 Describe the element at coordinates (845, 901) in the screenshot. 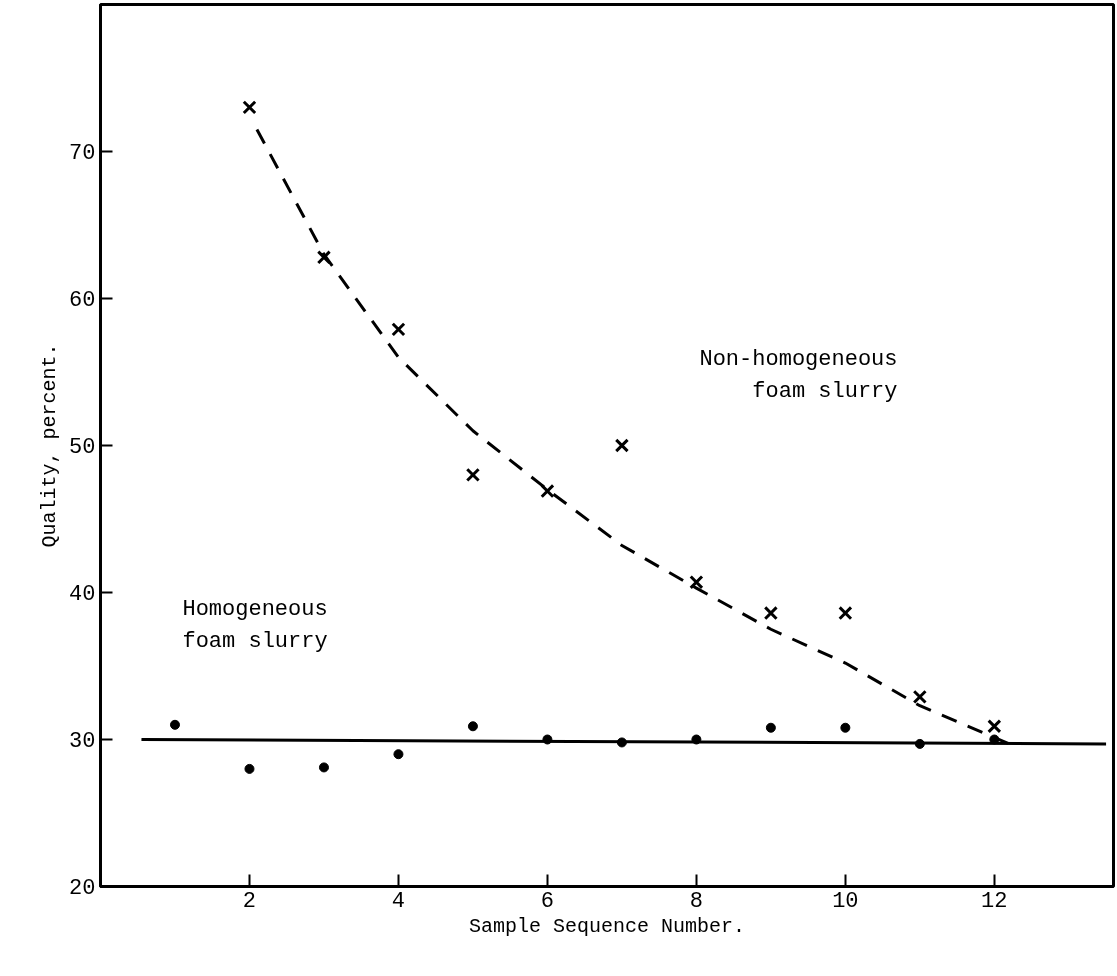

I see `x-tick-label: 10` at that location.